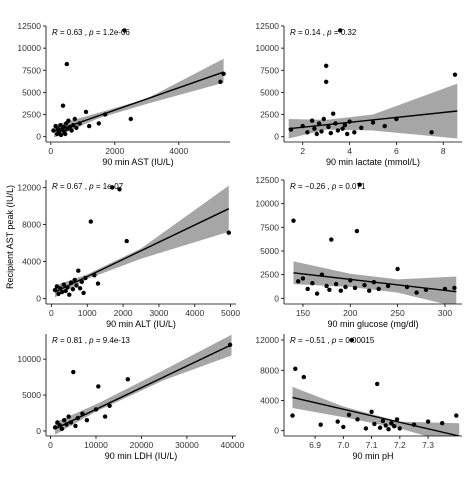 This screenshot has width=474, height=479. Describe the element at coordinates (29, 359) in the screenshot. I see `panel-5-y-tick-label-3: 10000` at that location.